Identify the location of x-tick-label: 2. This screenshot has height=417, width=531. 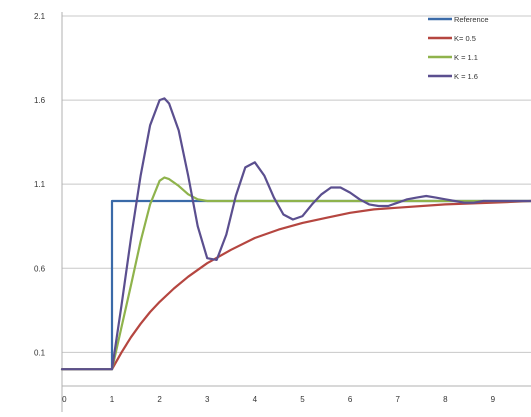
(159, 399).